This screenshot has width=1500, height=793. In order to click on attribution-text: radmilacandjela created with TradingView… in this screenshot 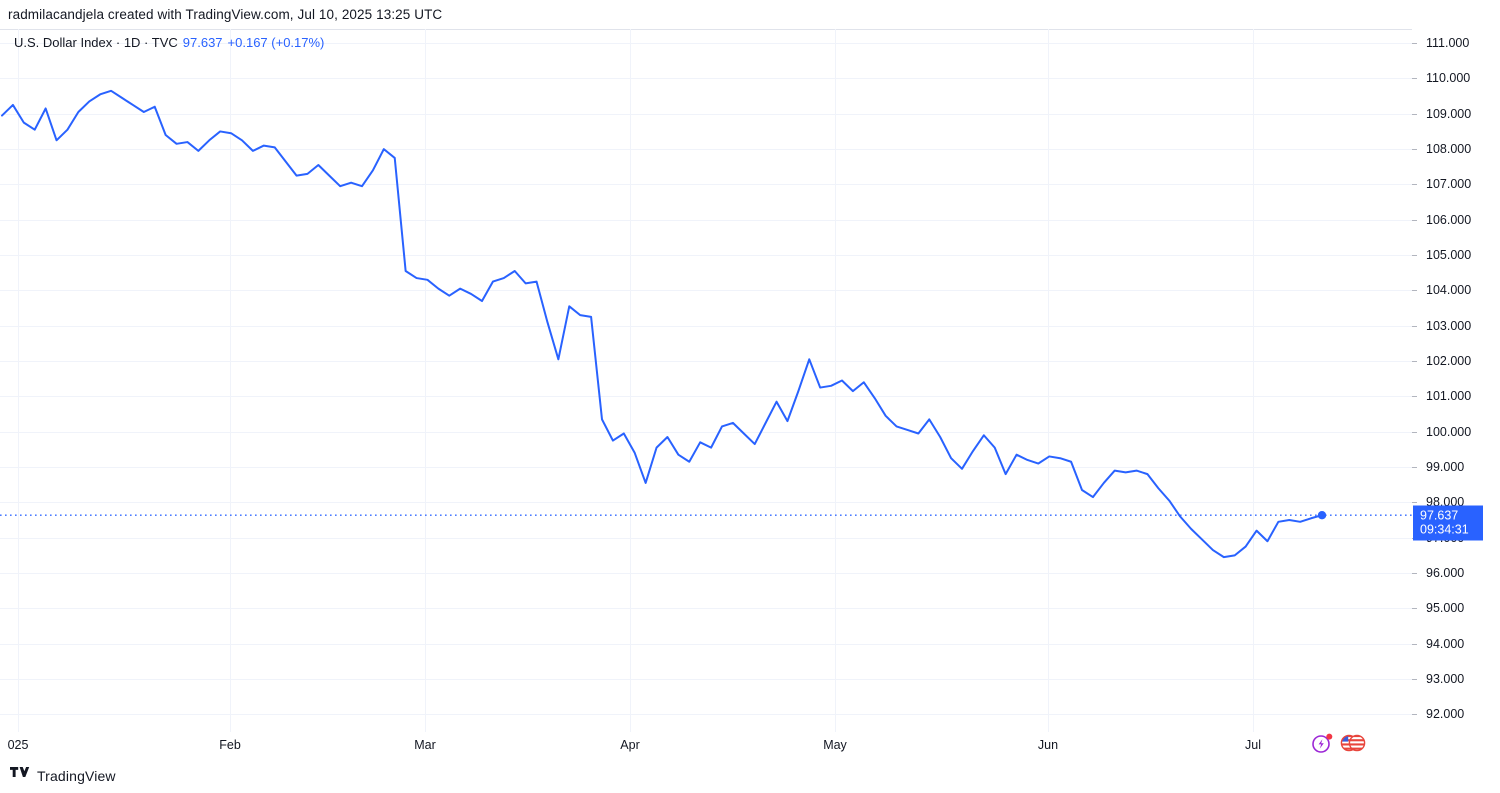, I will do `click(225, 14)`.